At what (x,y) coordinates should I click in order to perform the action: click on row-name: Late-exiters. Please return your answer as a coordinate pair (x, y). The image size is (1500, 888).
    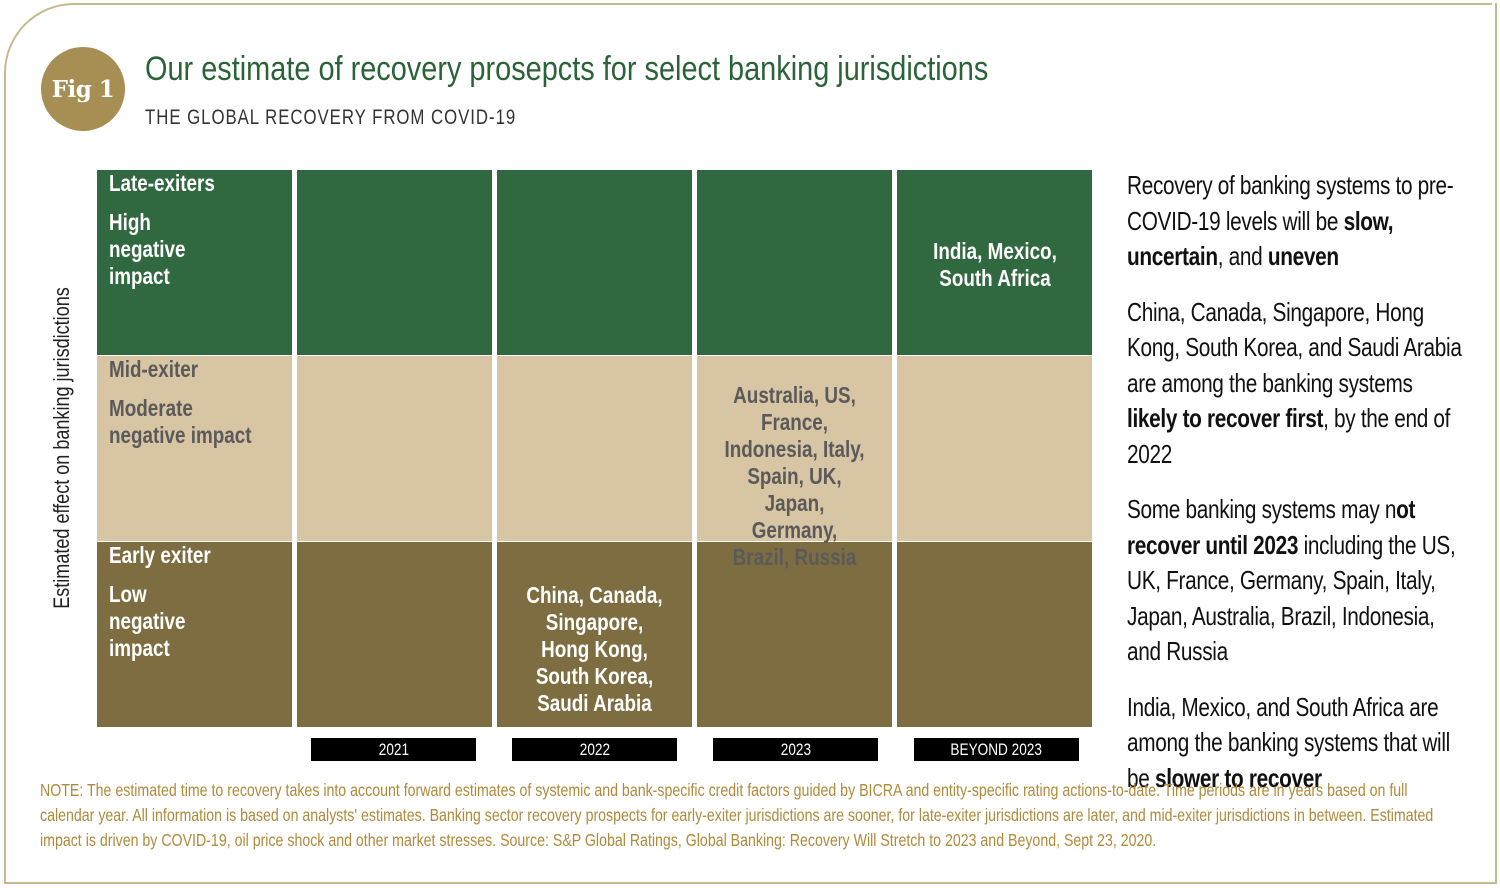
    Looking at the image, I should click on (162, 183).